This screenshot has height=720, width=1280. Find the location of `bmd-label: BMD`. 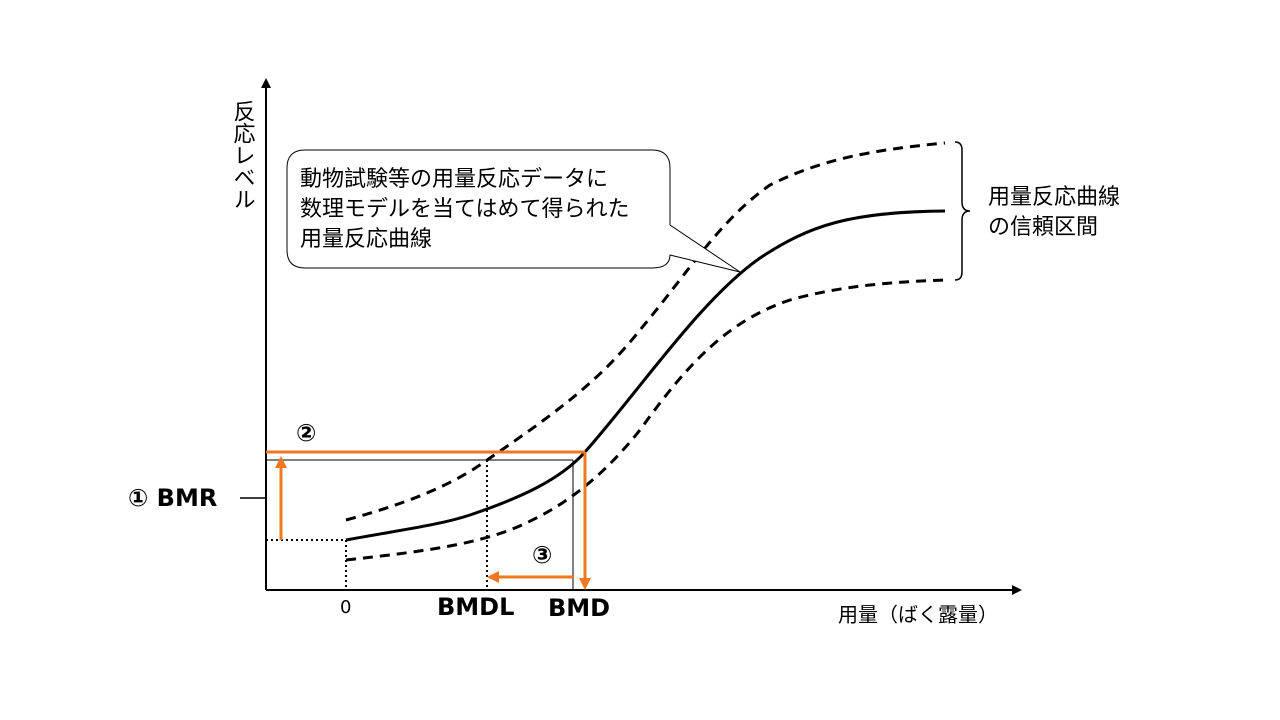

bmd-label: BMD is located at coordinates (579, 608).